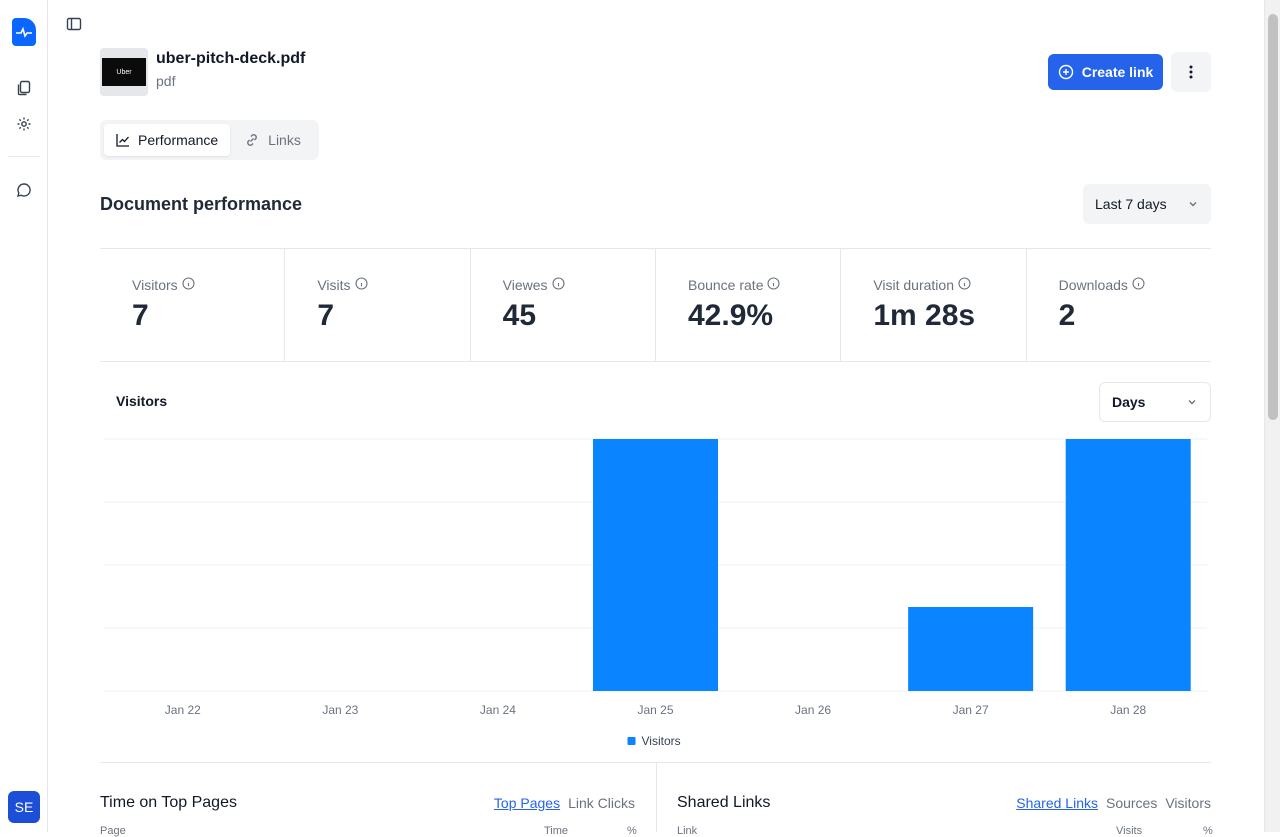 The image size is (1280, 837). What do you see at coordinates (1067, 315) in the screenshot?
I see `stat-value: 2` at bounding box center [1067, 315].